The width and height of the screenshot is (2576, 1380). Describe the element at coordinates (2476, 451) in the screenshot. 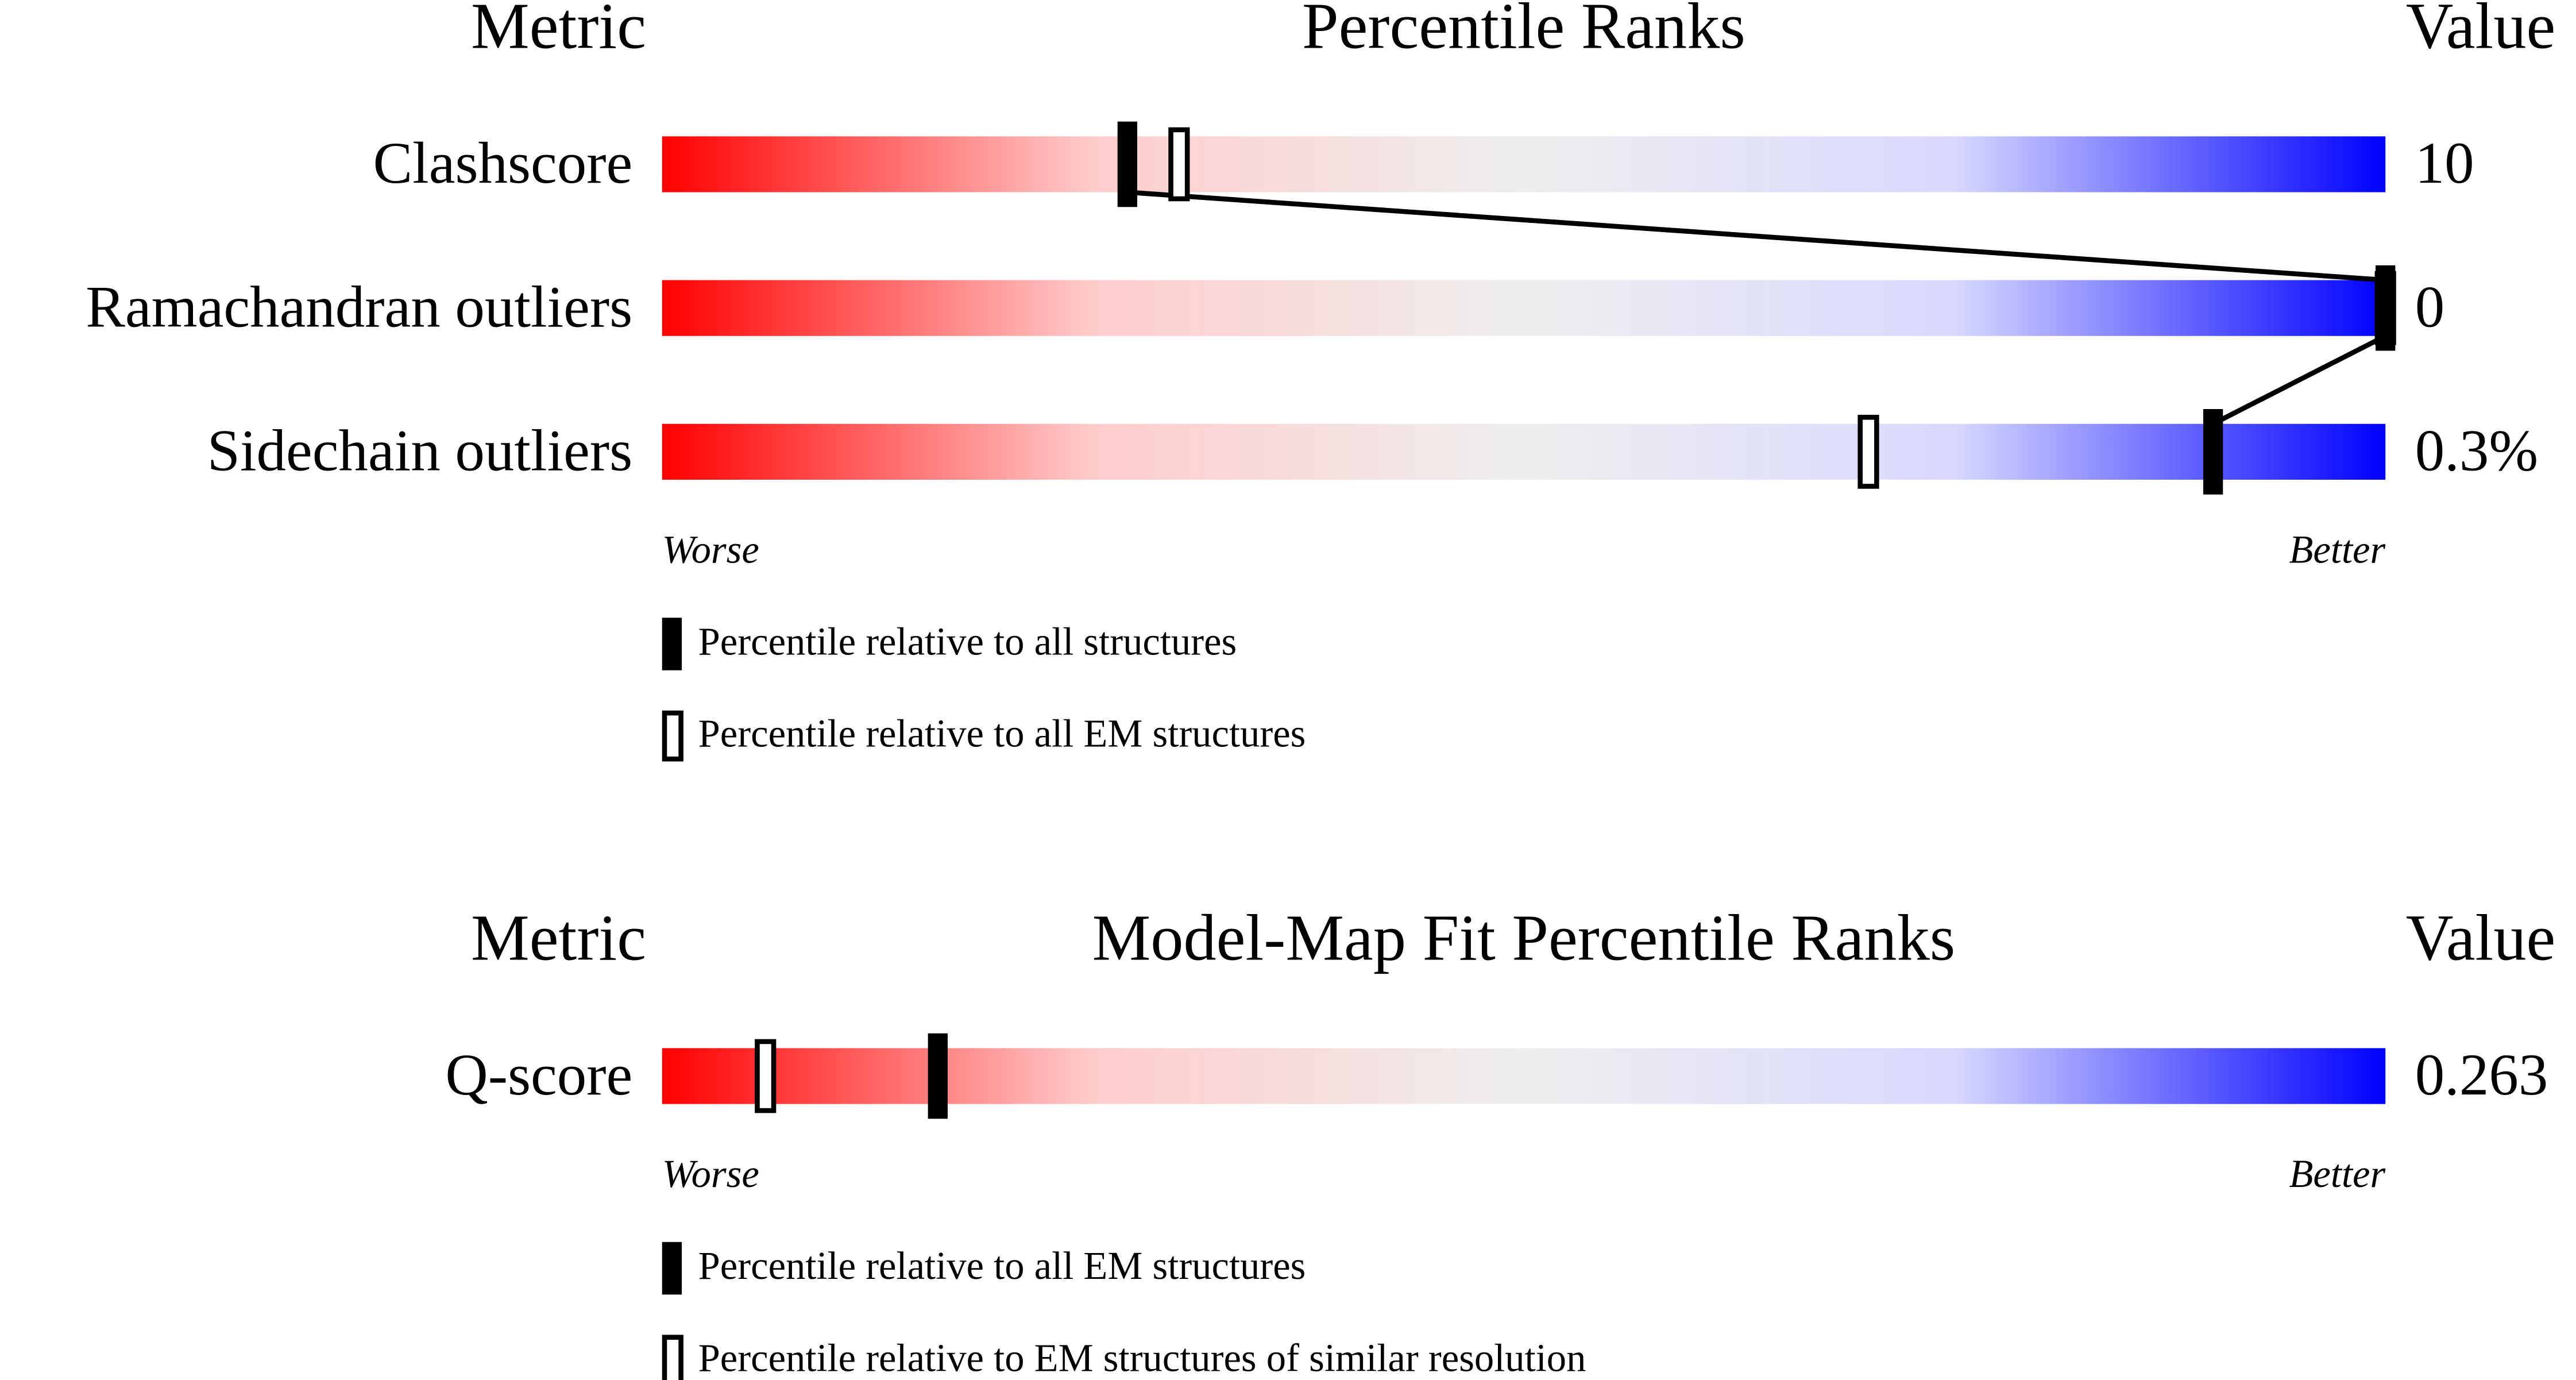

I see `metric-value: 0.3%` at that location.